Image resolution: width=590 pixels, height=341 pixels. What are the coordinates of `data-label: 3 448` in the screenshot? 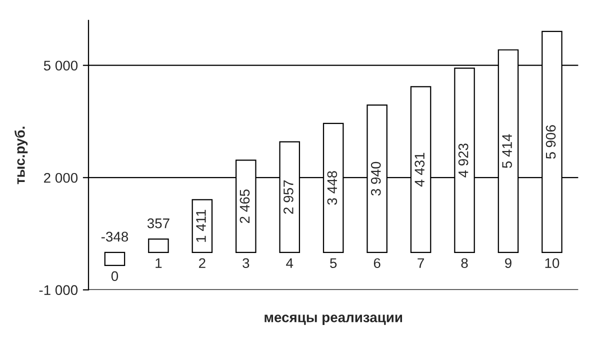 It's located at (332, 188).